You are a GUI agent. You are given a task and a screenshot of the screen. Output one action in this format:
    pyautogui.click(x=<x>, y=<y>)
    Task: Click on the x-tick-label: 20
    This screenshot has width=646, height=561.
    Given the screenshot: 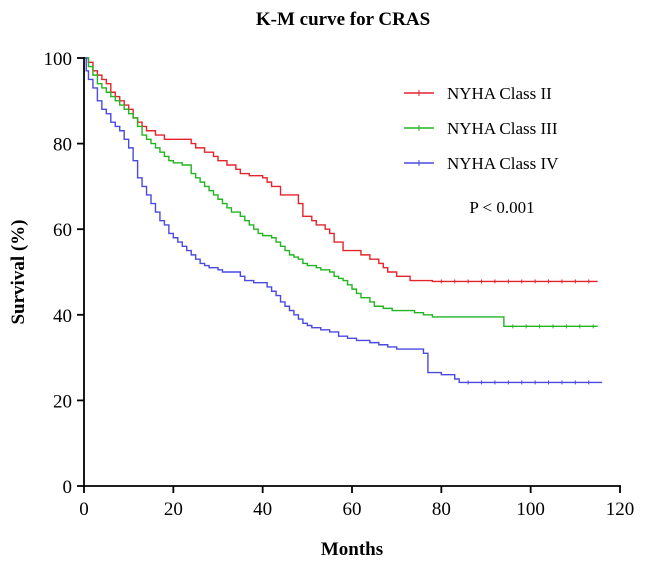 What is the action you would take?
    pyautogui.click(x=173, y=509)
    